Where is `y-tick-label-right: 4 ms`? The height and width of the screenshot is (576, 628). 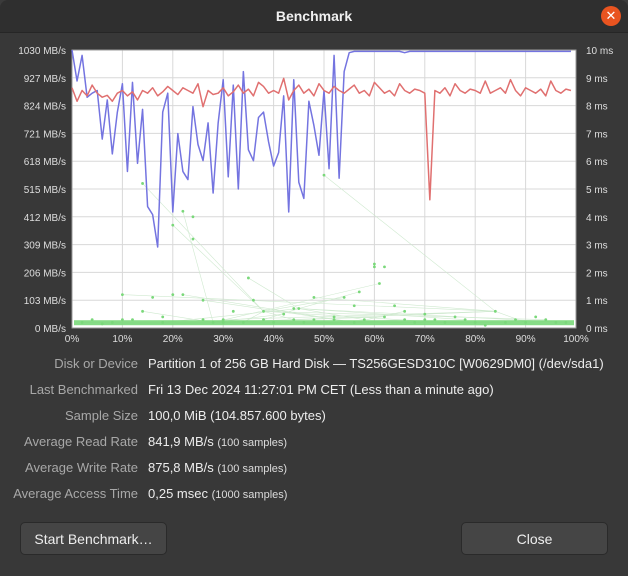 y-tick-label-right: 4 ms is located at coordinates (597, 218).